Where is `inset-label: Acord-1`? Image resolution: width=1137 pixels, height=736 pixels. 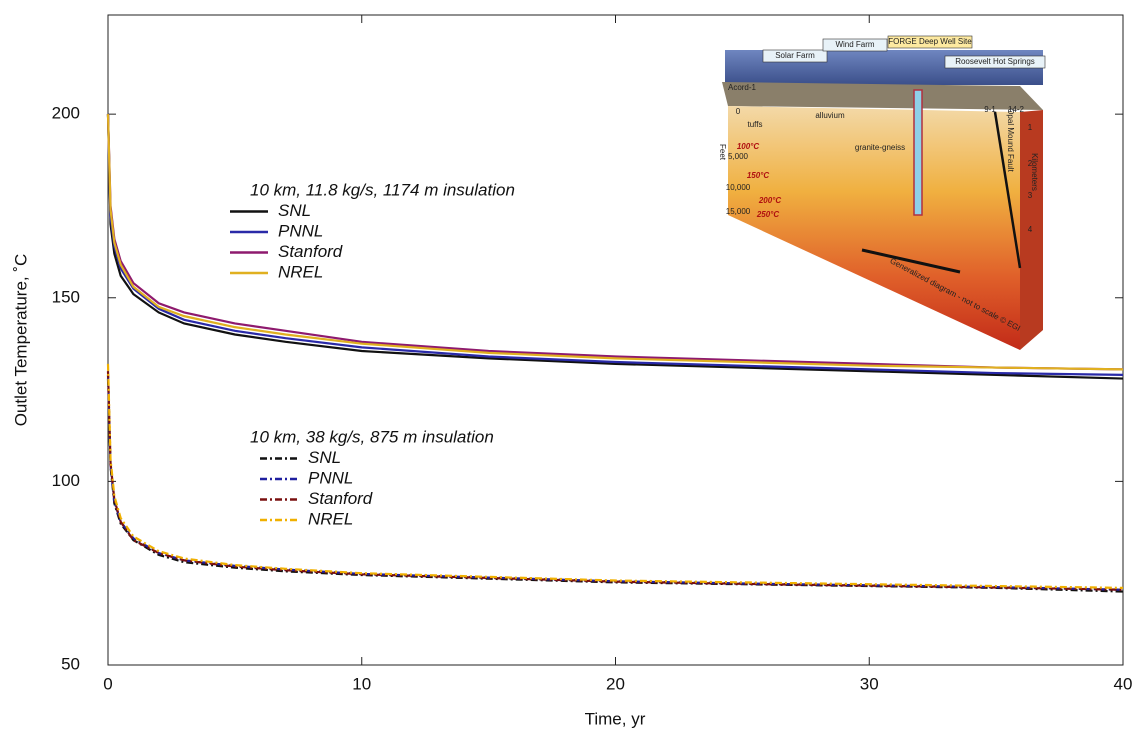
inset-label: Acord-1 is located at coordinates (742, 87).